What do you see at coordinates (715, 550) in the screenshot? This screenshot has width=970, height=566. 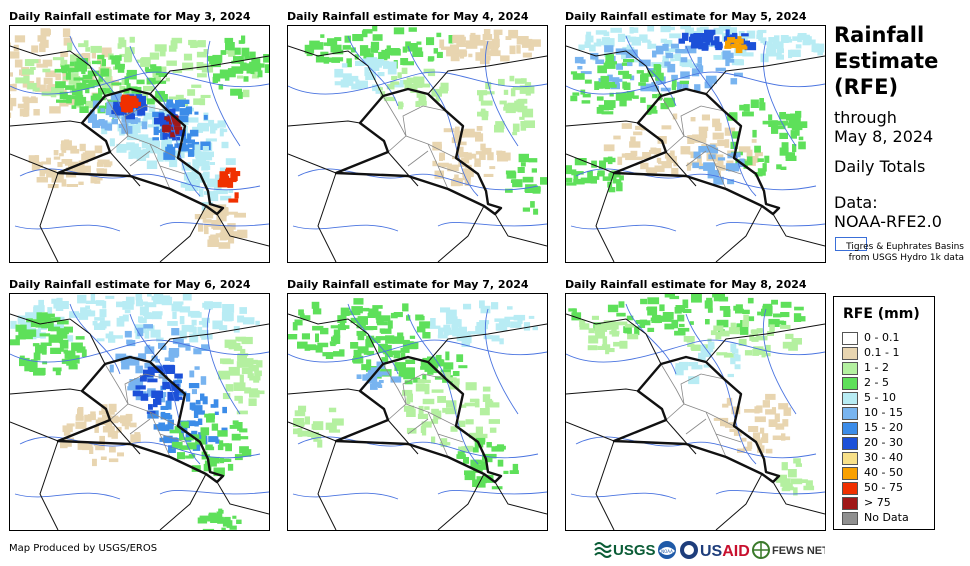 I see `usaid-logo: USAID` at bounding box center [715, 550].